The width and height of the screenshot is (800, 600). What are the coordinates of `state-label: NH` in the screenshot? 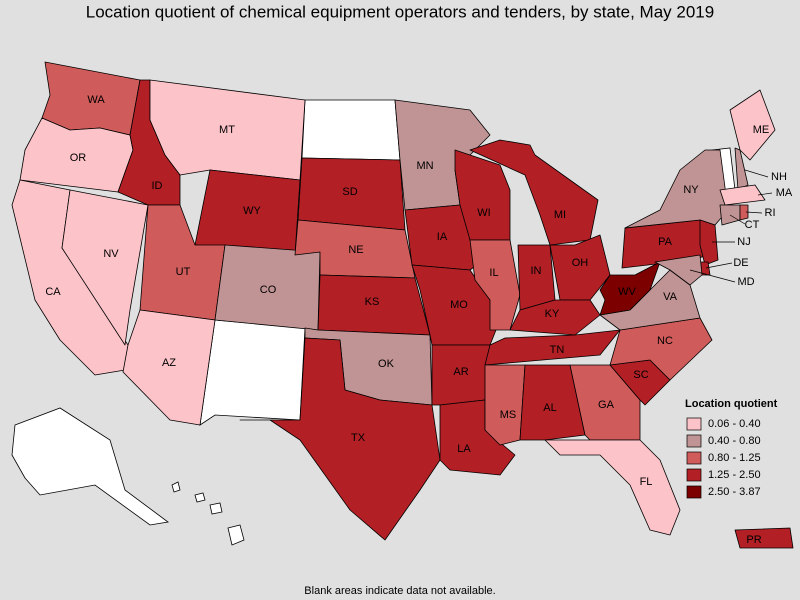 It's located at (779, 177).